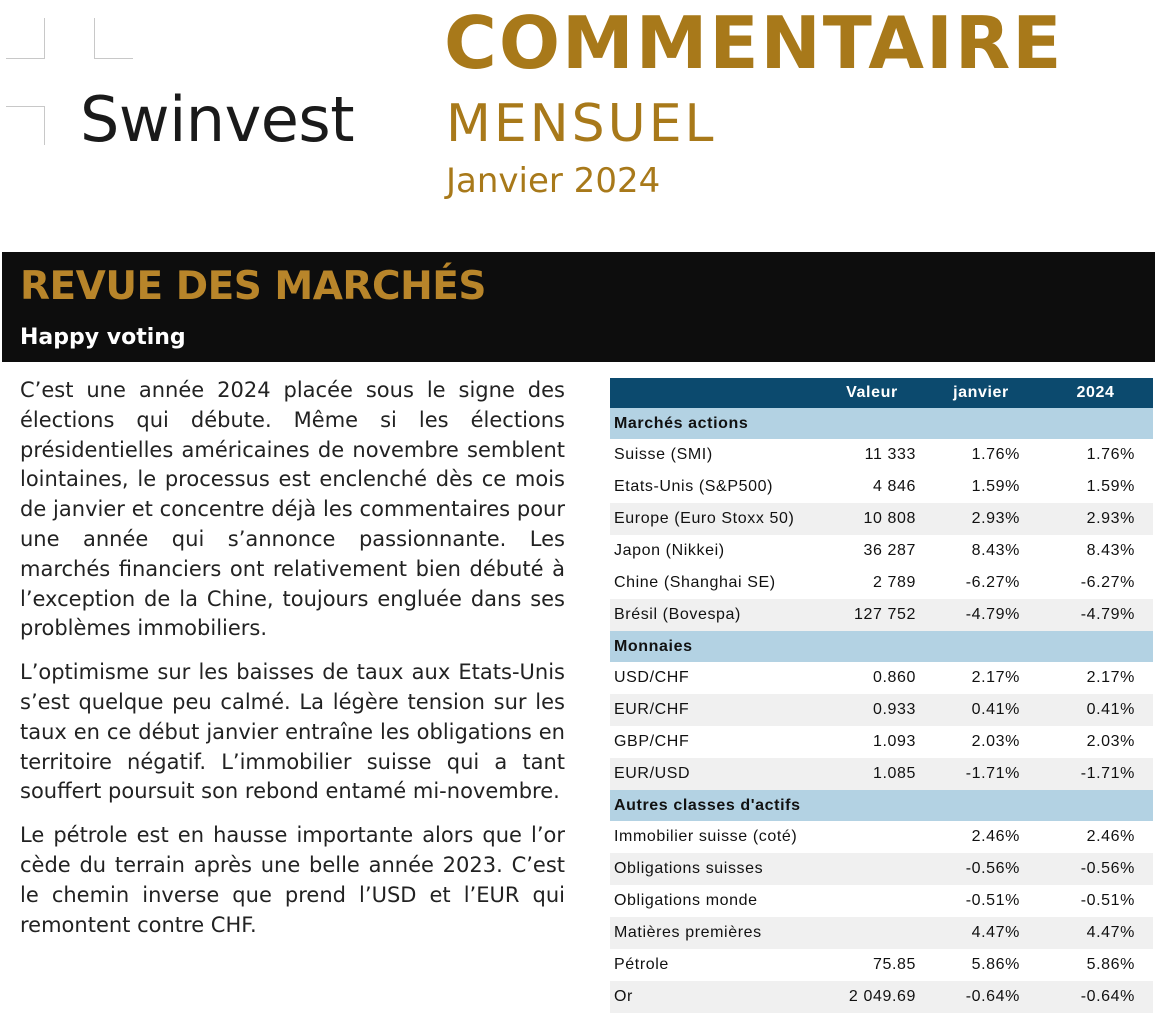  I want to click on logo-text: Swinvest, so click(217, 119).